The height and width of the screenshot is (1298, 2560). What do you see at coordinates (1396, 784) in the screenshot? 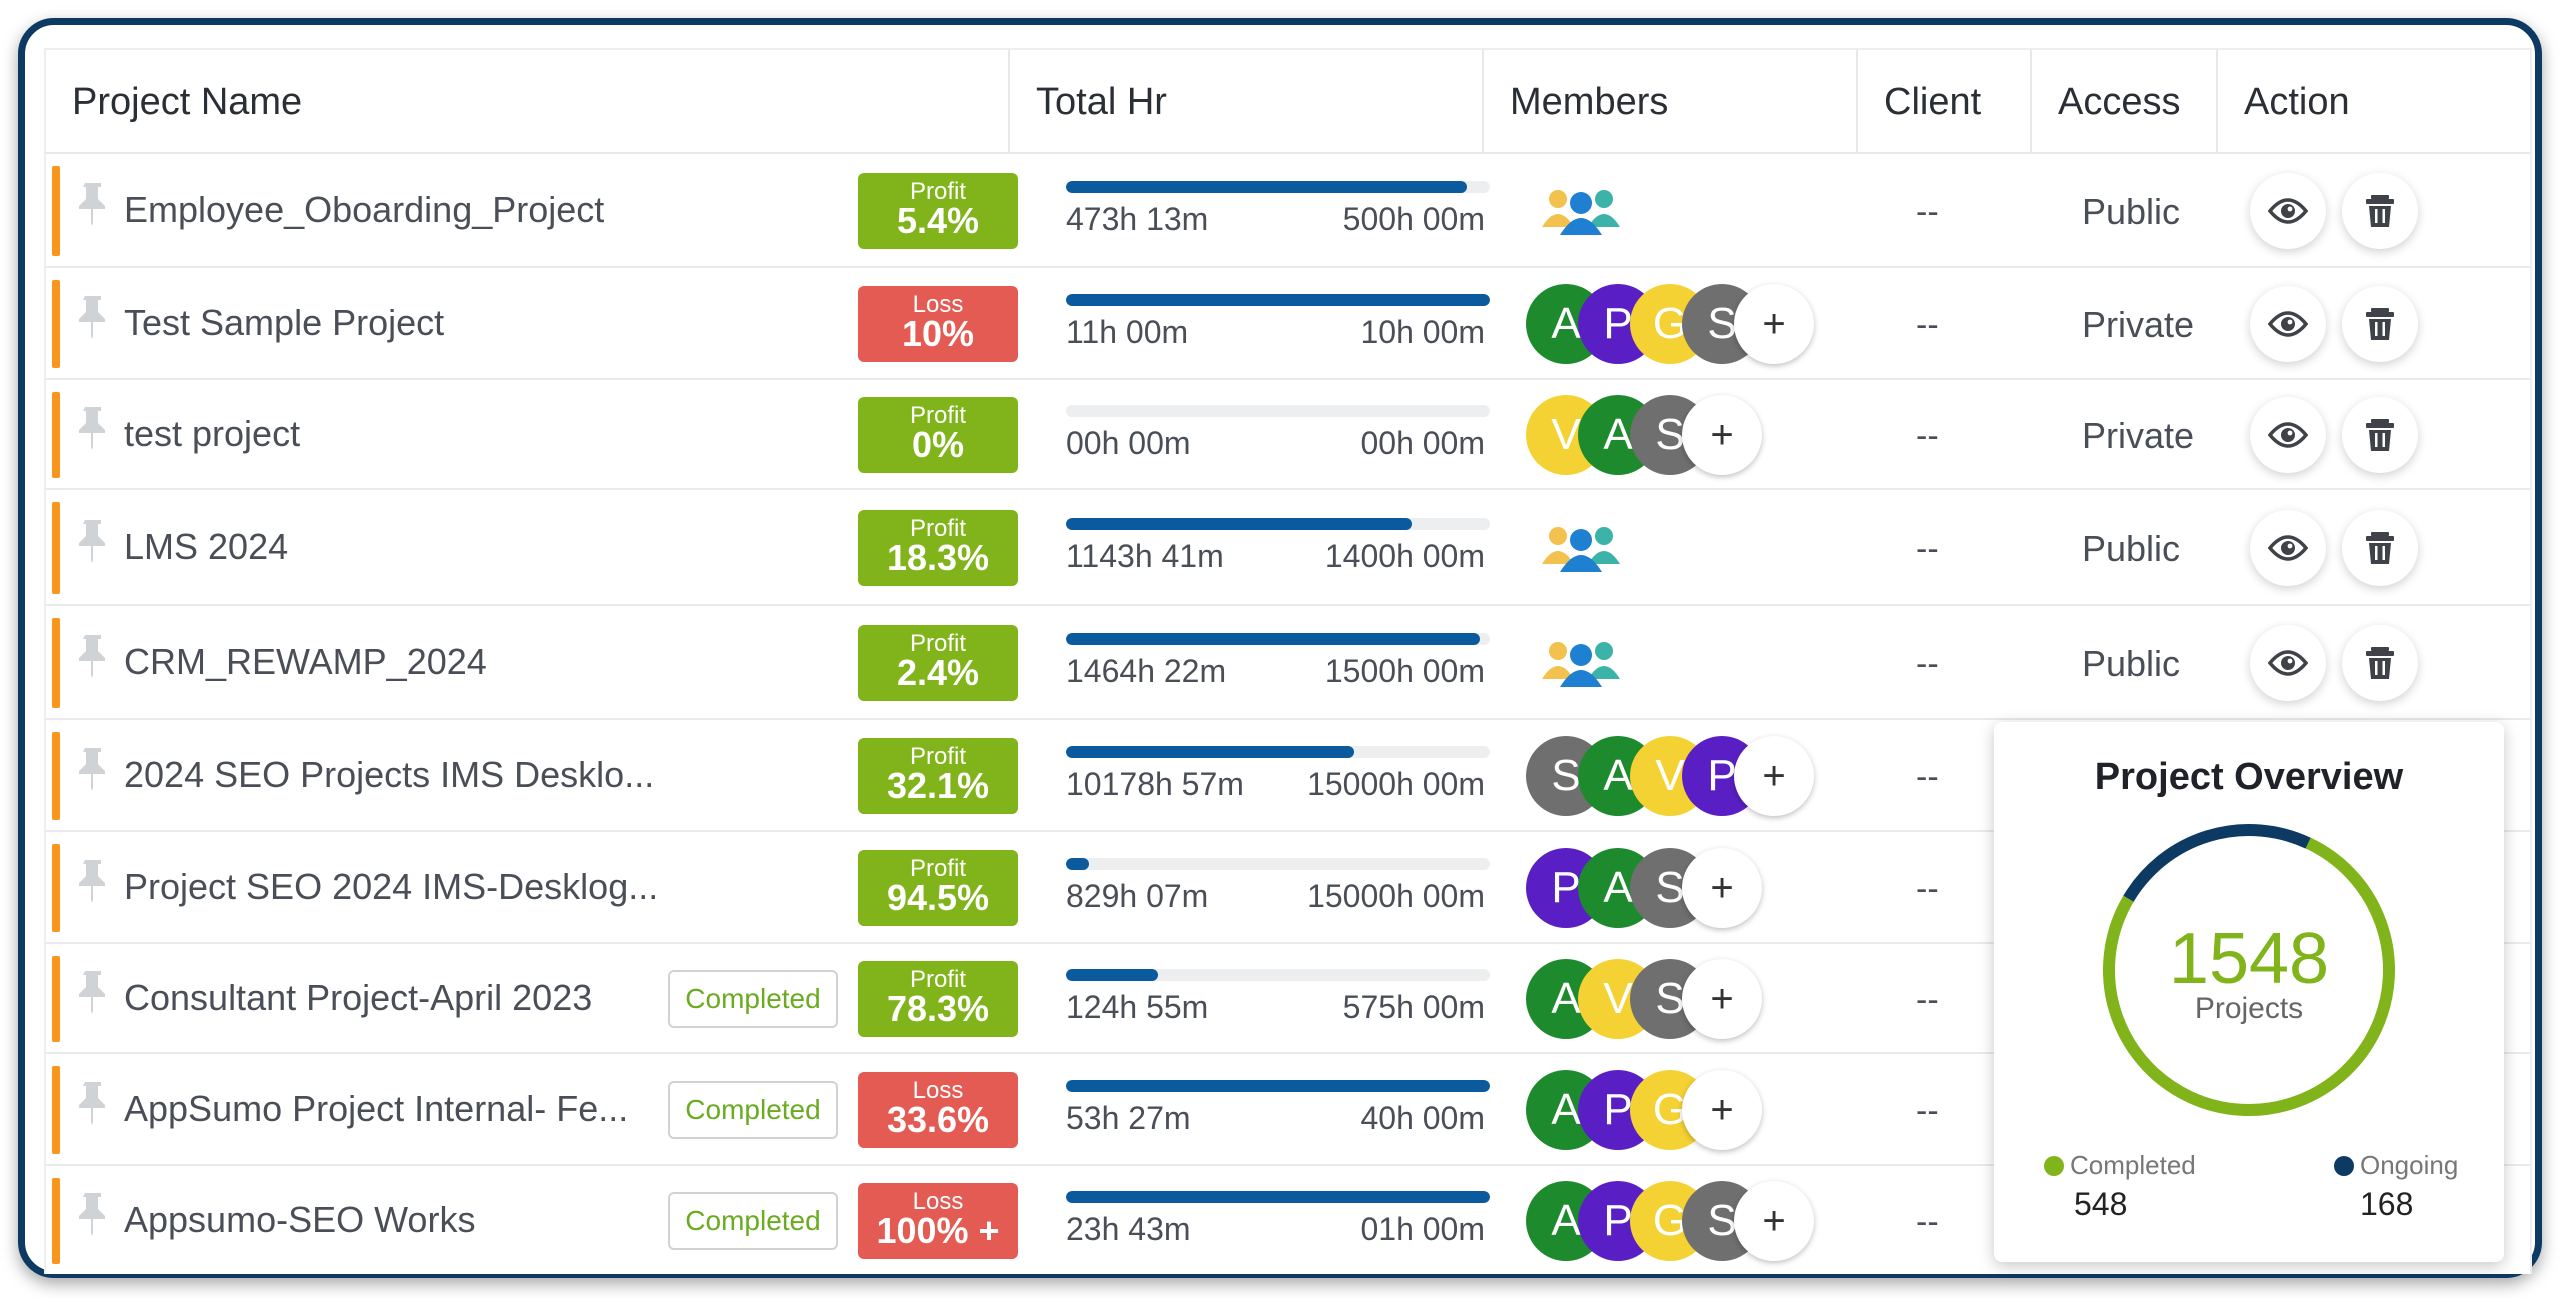
I see `hours-total: 15000h 00m` at bounding box center [1396, 784].